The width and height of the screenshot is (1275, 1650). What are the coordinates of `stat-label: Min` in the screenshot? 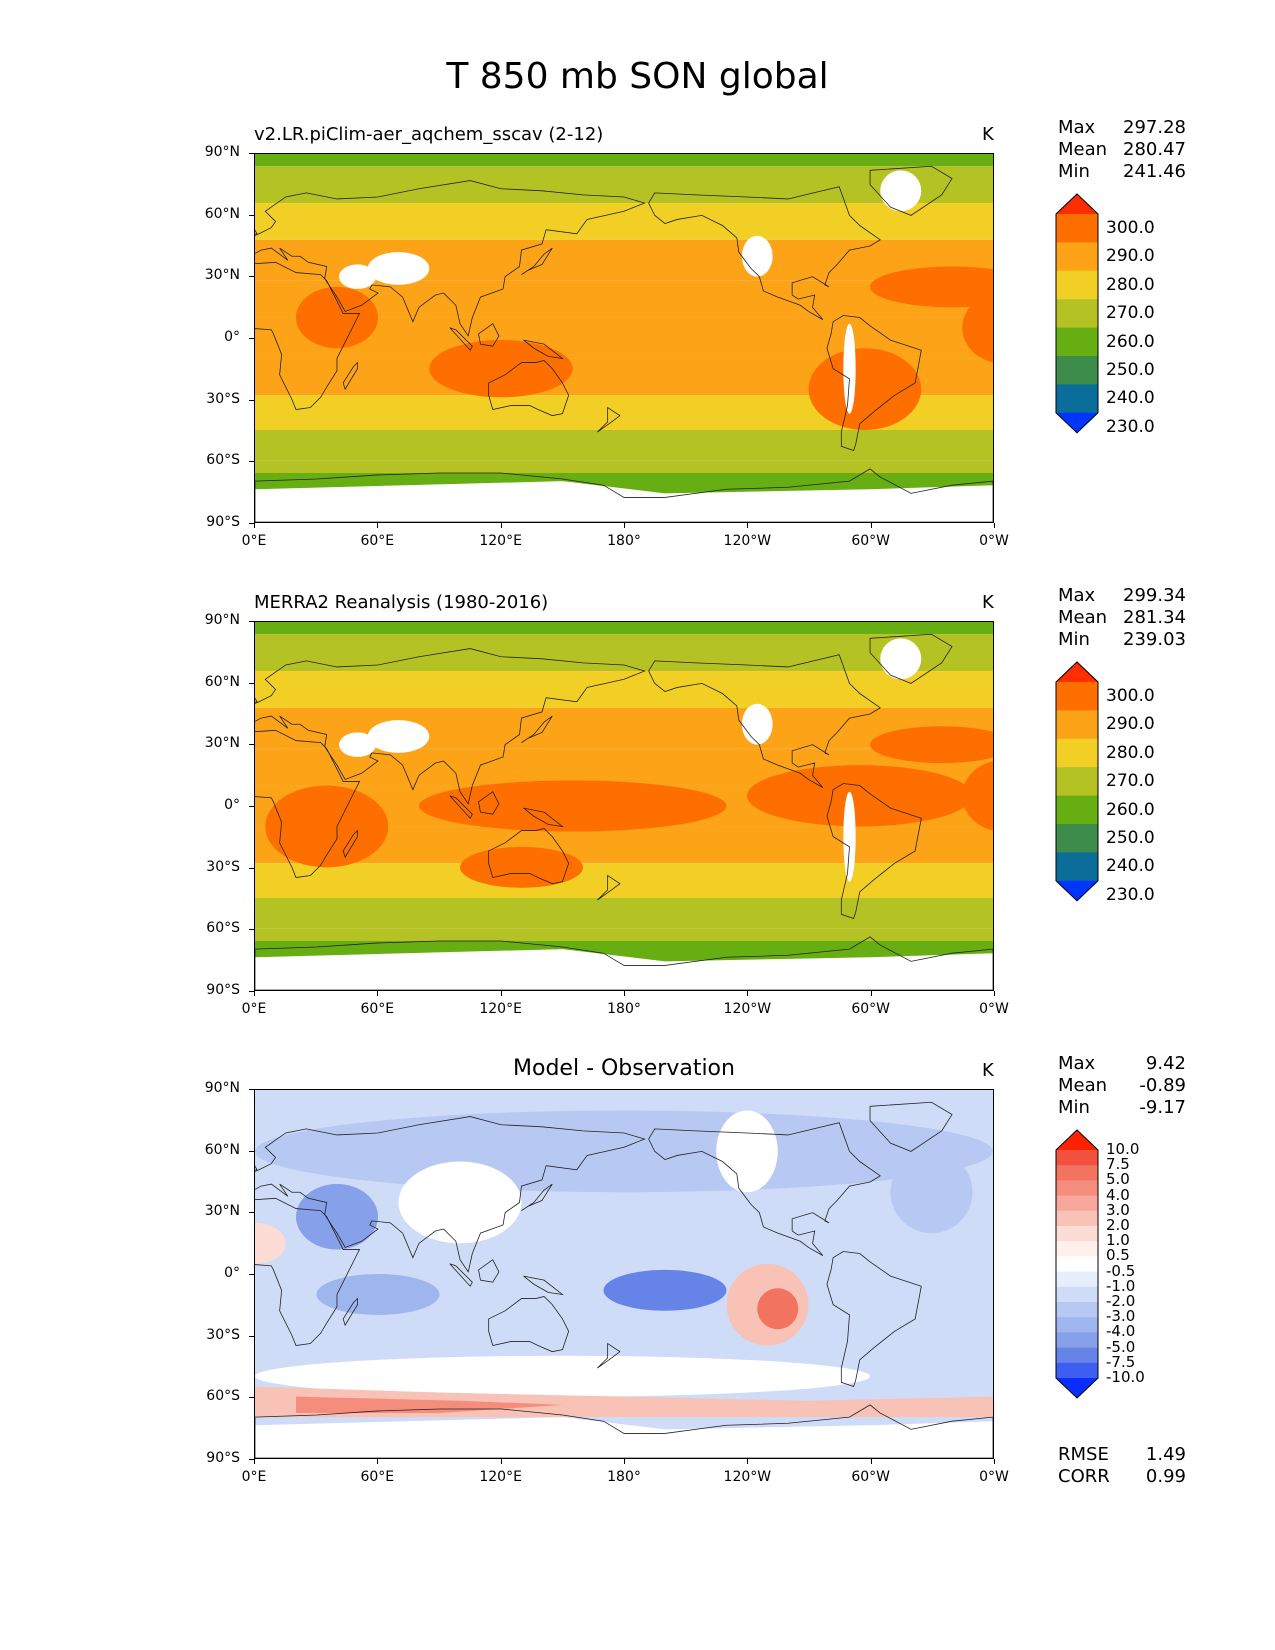 It's located at (1074, 639).